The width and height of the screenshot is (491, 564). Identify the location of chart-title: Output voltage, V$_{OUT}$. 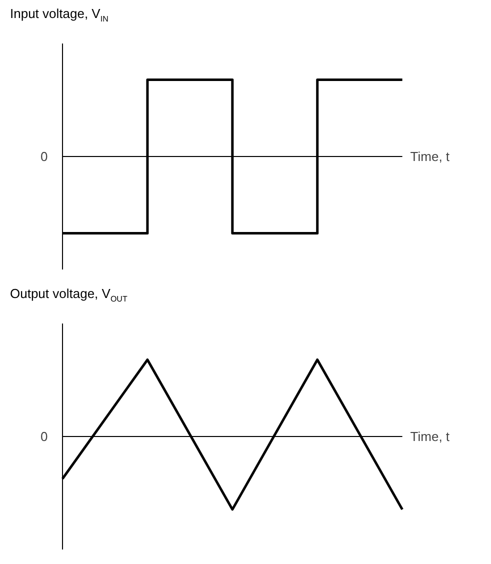
(68, 295).